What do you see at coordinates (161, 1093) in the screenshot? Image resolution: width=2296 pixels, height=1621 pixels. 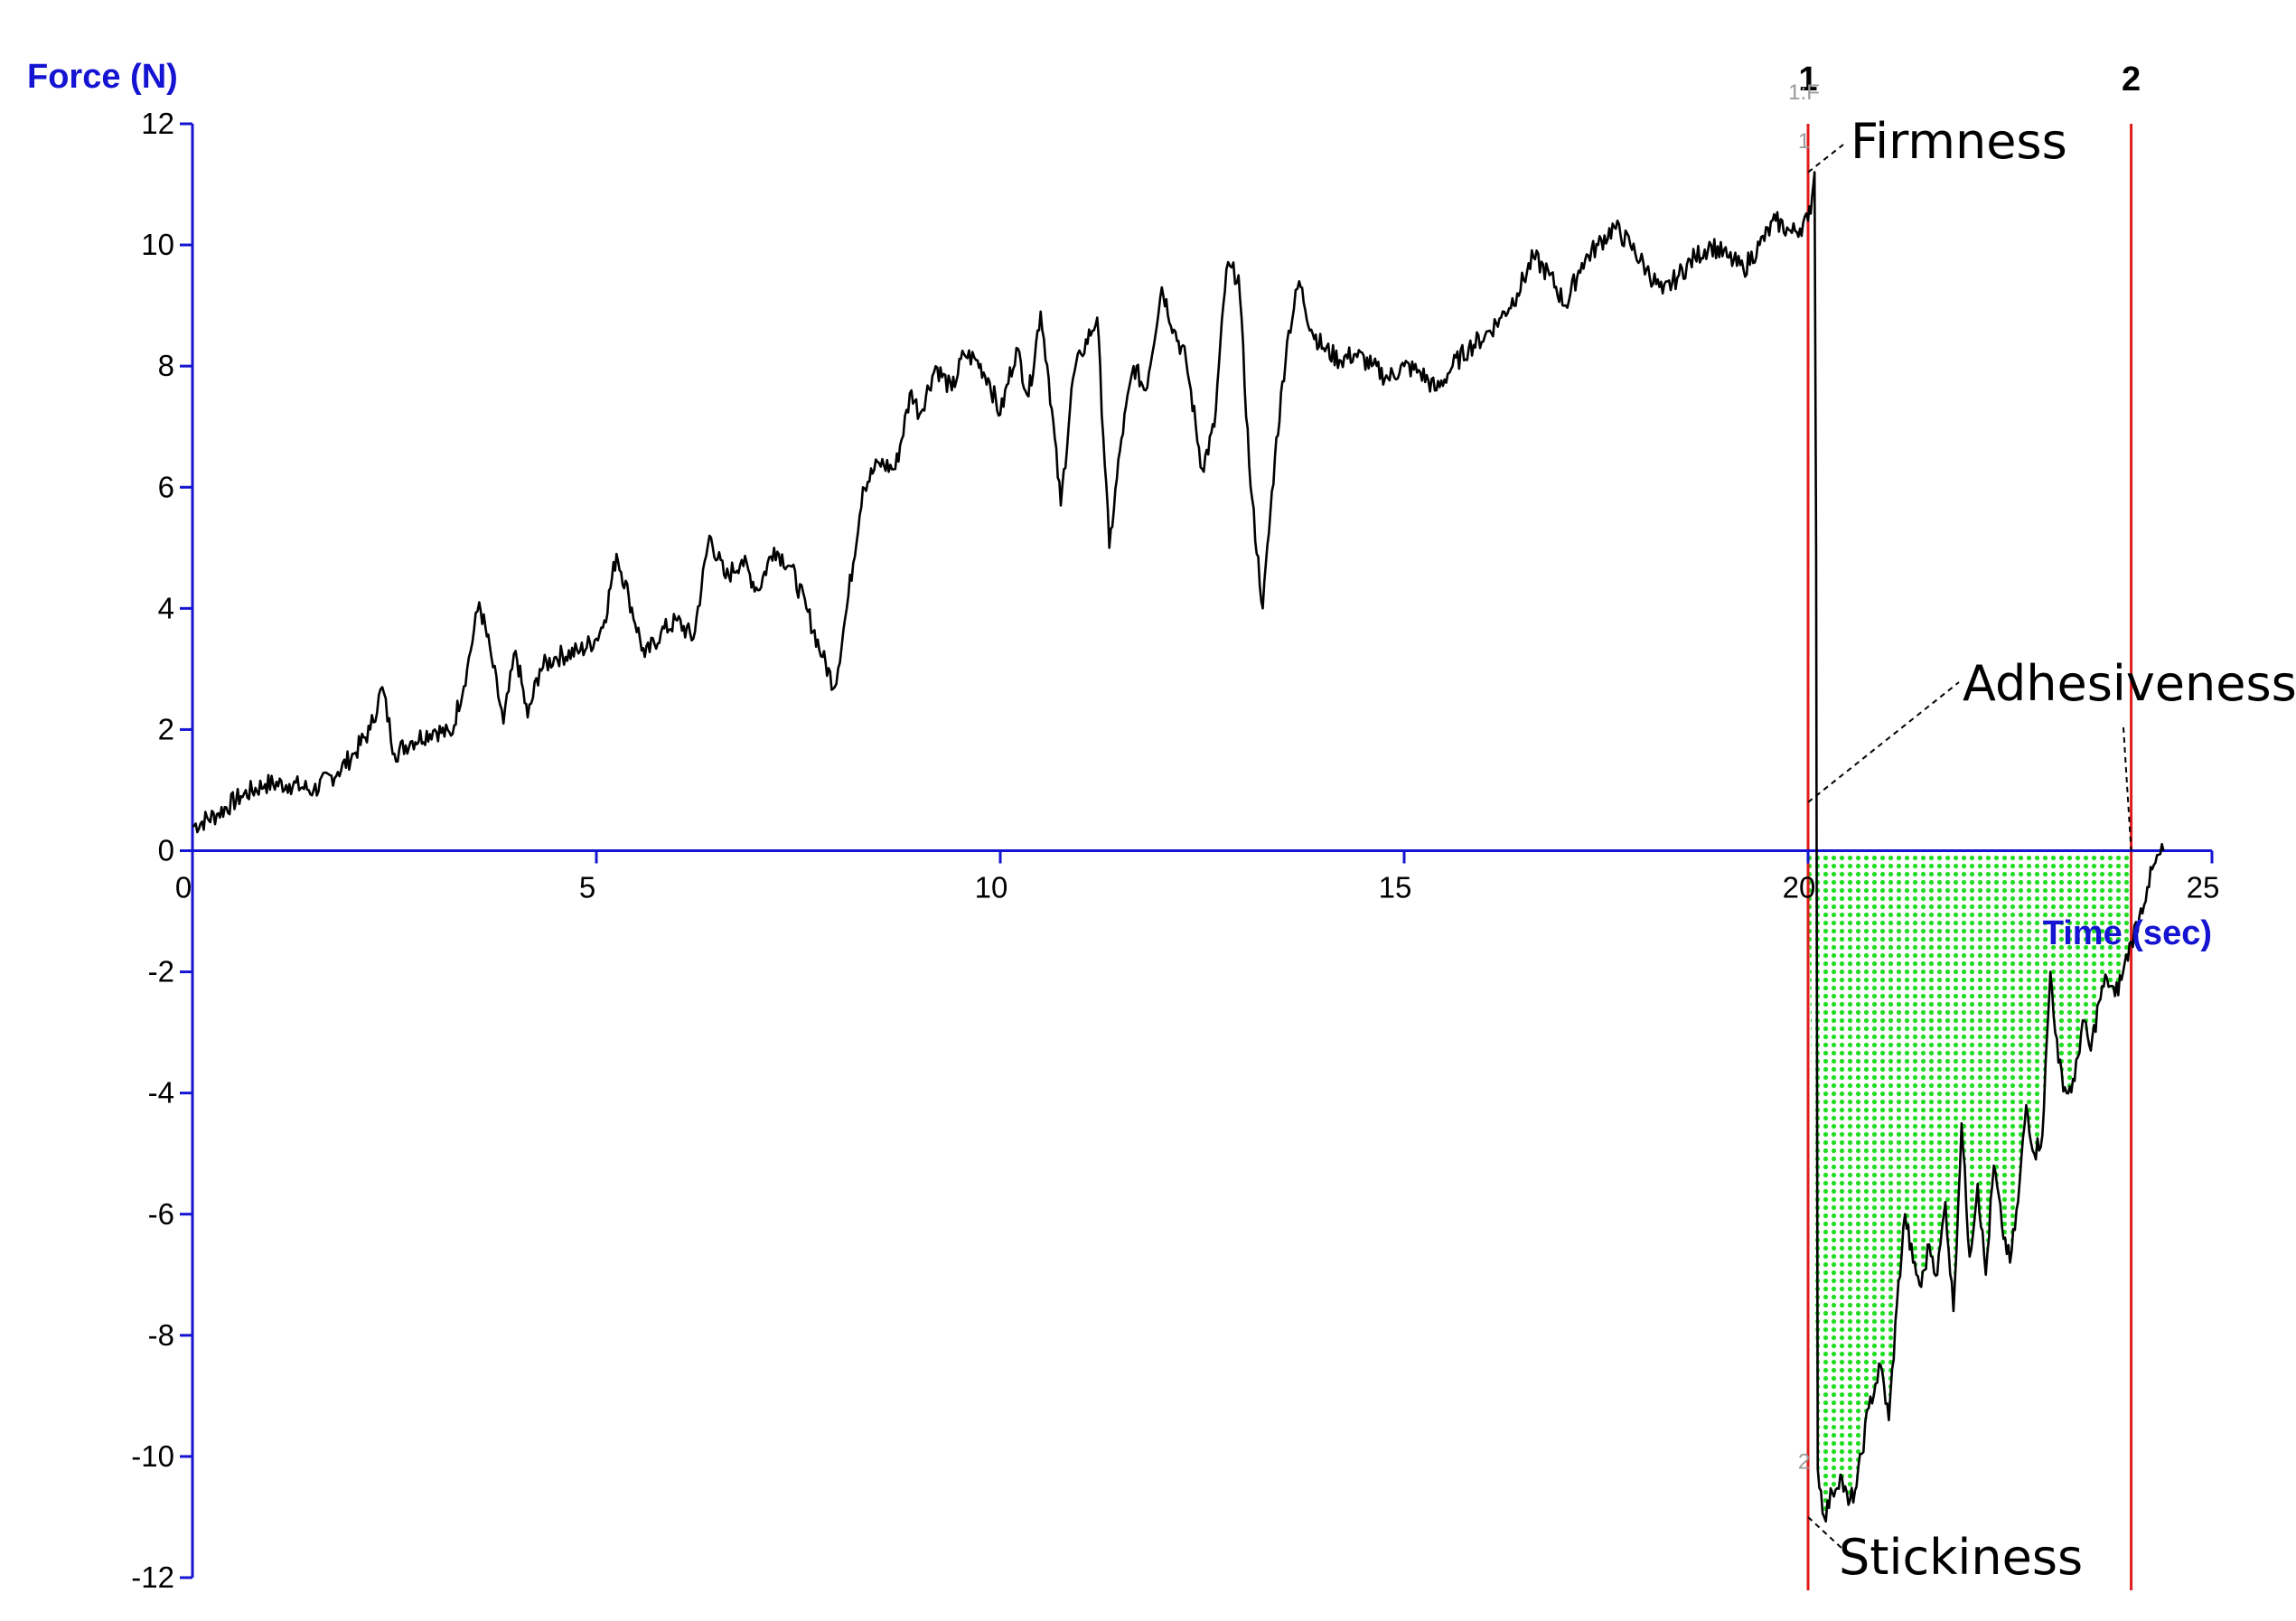 I see `y-tick-label: -4` at bounding box center [161, 1093].